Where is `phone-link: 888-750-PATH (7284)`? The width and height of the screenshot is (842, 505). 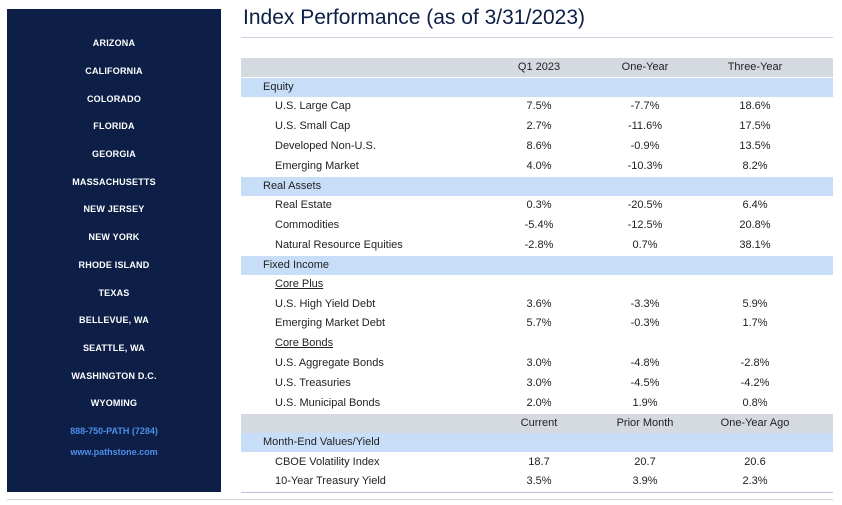 phone-link: 888-750-PATH (7284) is located at coordinates (114, 431).